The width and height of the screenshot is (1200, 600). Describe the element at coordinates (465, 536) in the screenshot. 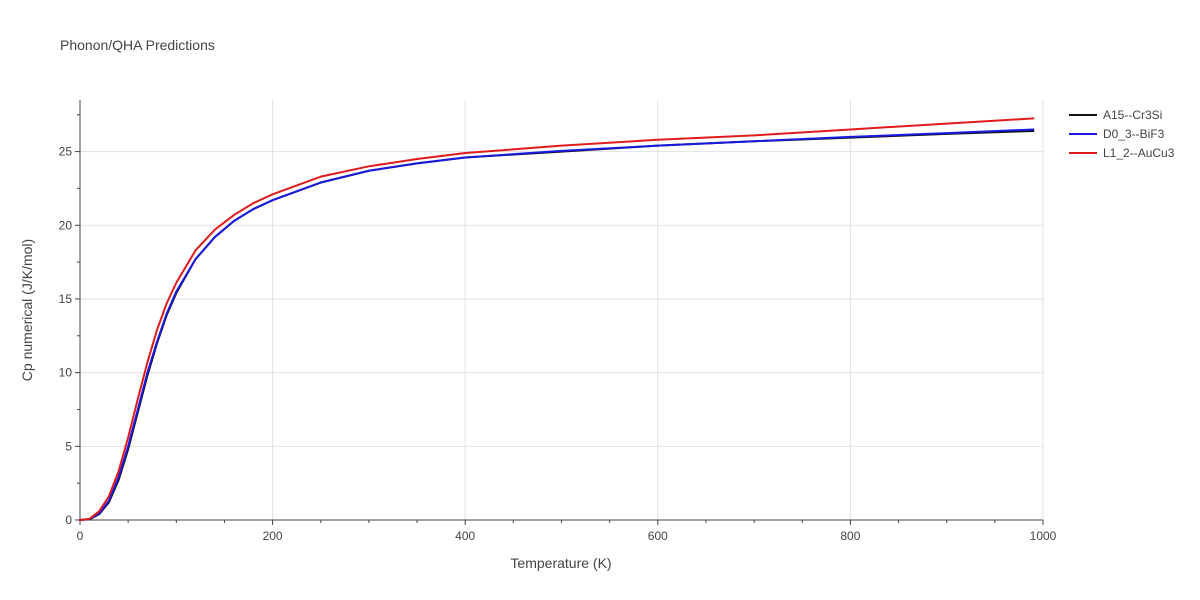

I see `x-tick-label: 400` at that location.